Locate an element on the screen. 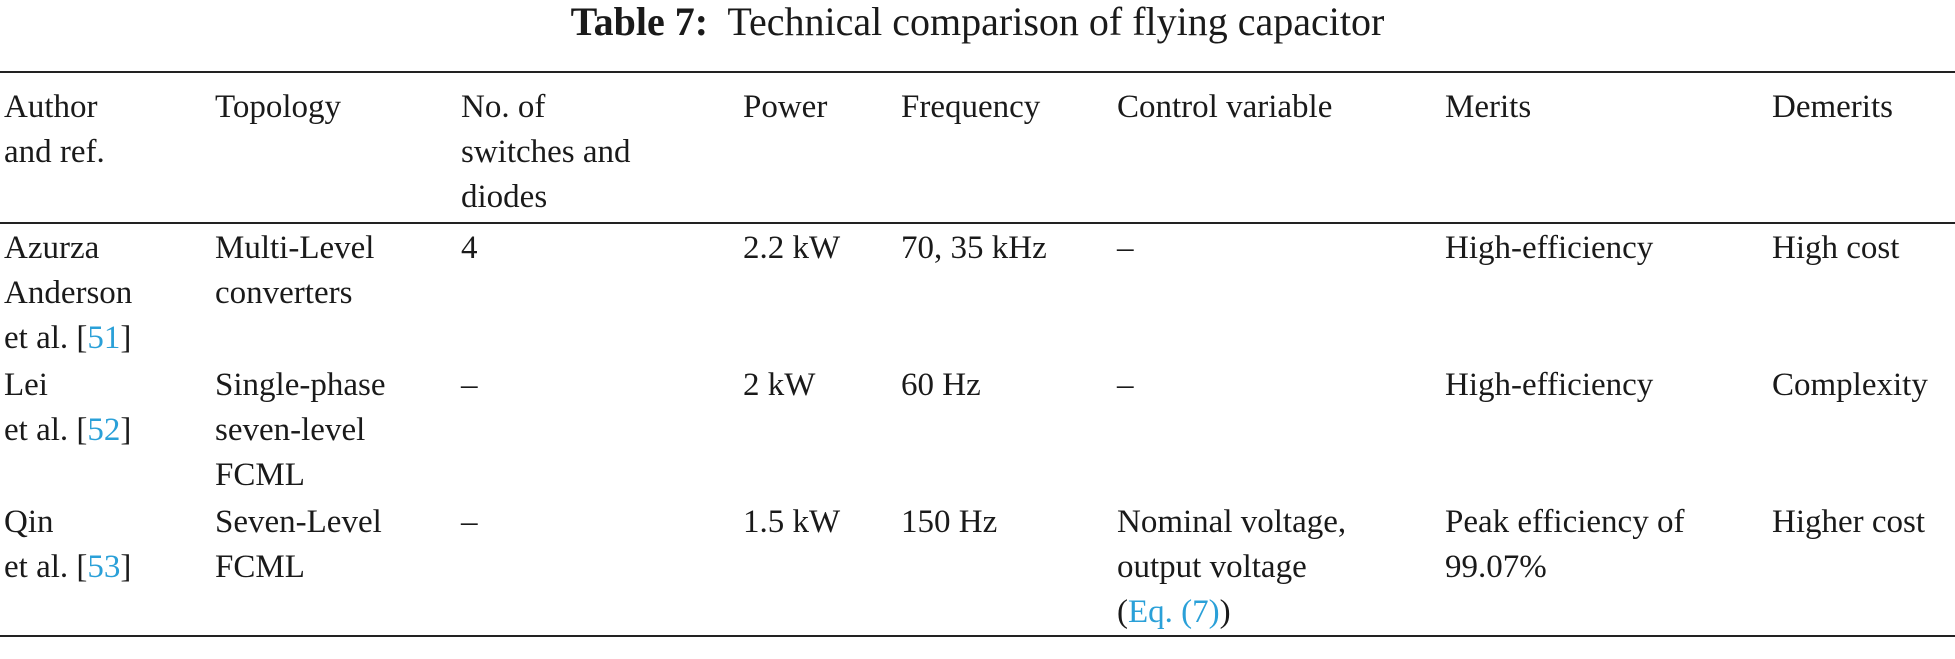 This screenshot has height=659, width=1955. cell-switches: 4 is located at coordinates (469, 248).